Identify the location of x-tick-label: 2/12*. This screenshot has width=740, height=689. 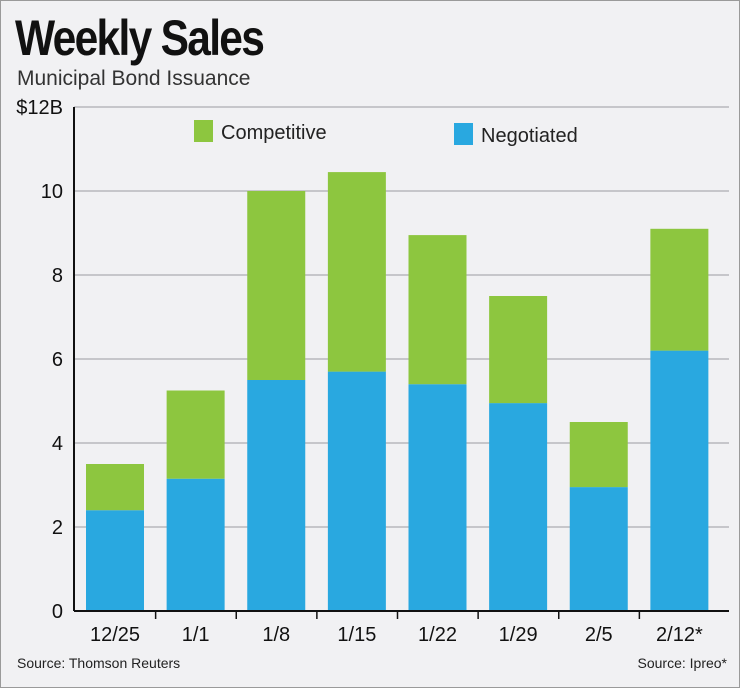
(679, 635).